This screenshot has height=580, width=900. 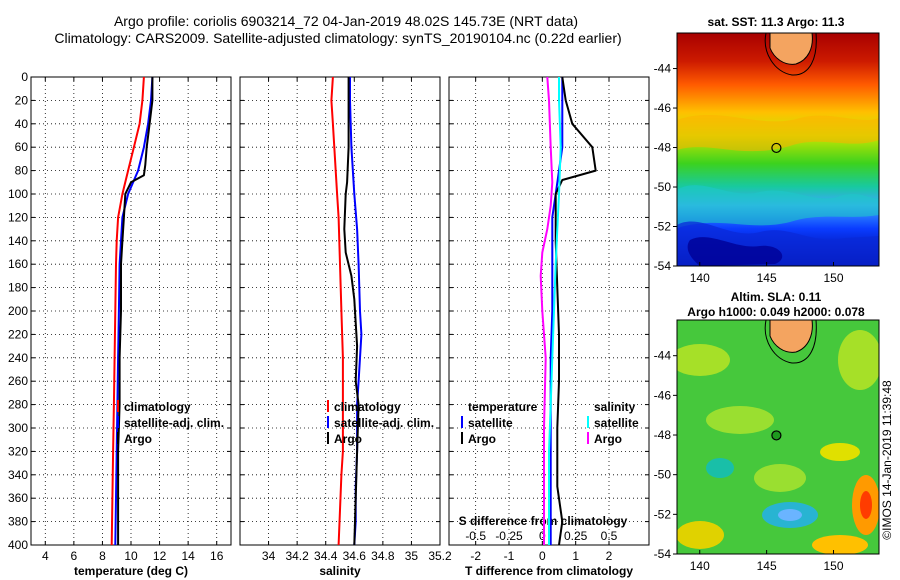 What do you see at coordinates (542, 556) in the screenshot?
I see `x-tick-label: 0` at bounding box center [542, 556].